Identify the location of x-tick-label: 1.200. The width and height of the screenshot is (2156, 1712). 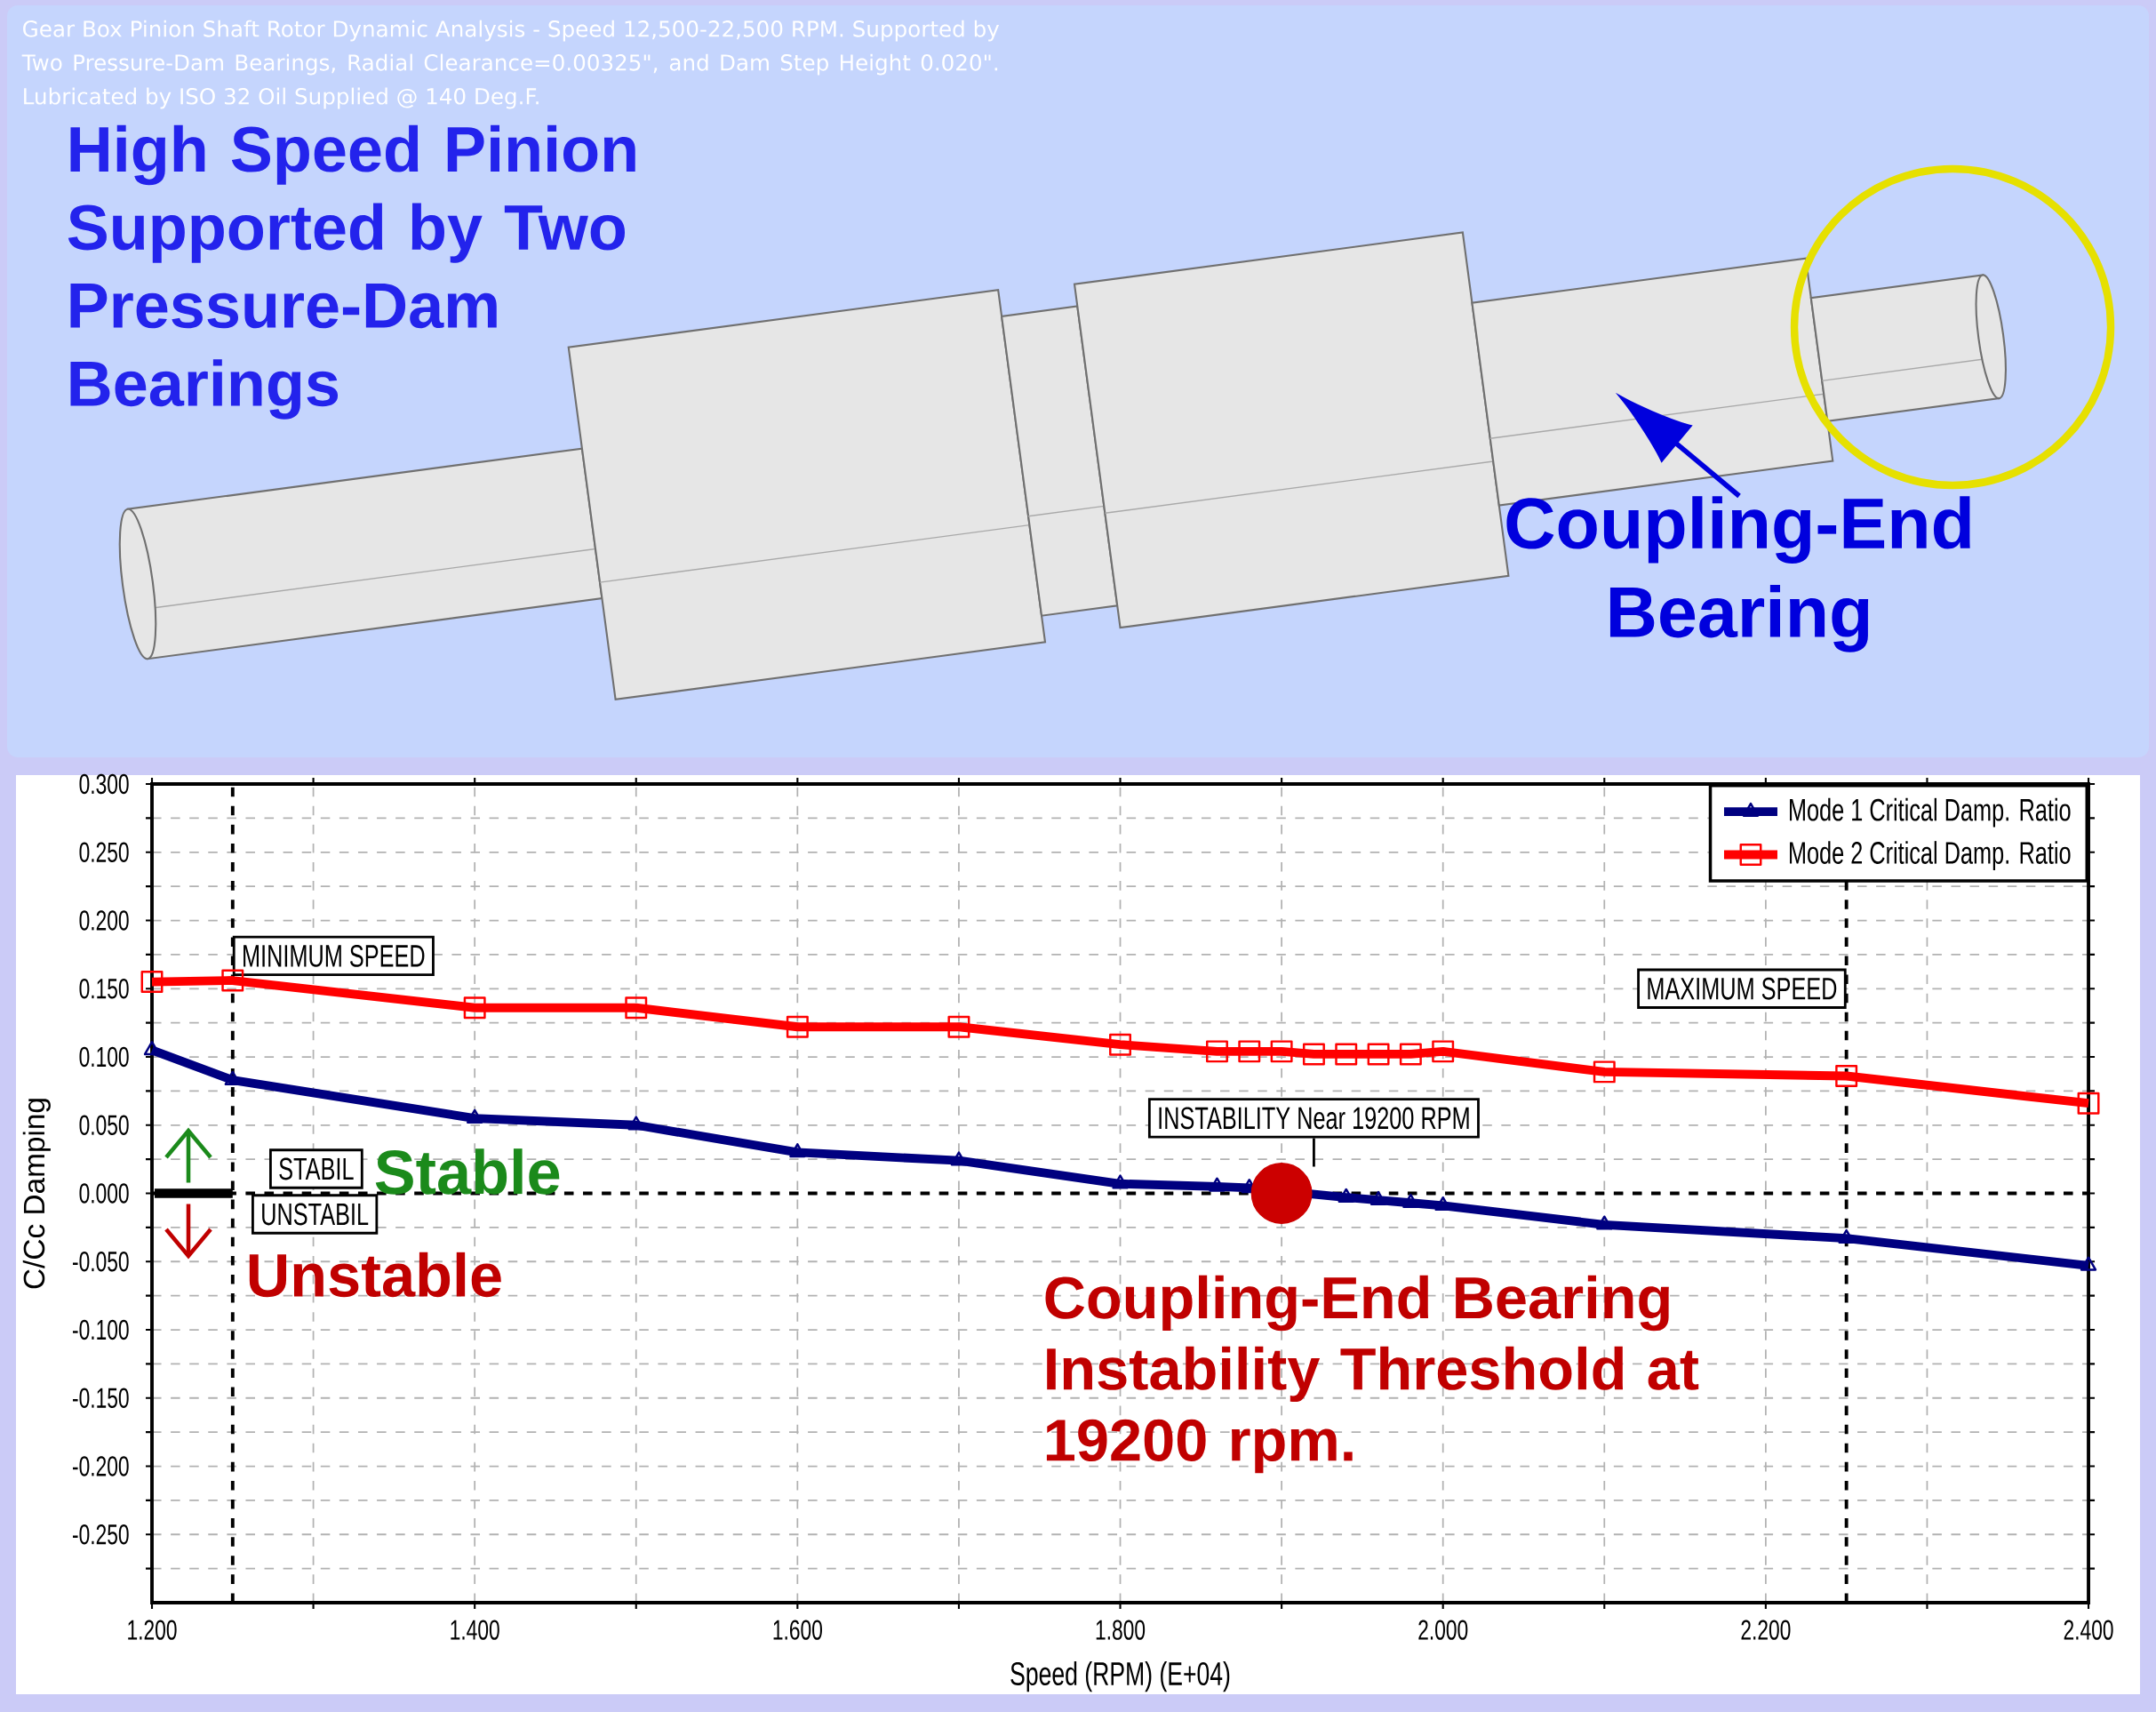
(152, 1630).